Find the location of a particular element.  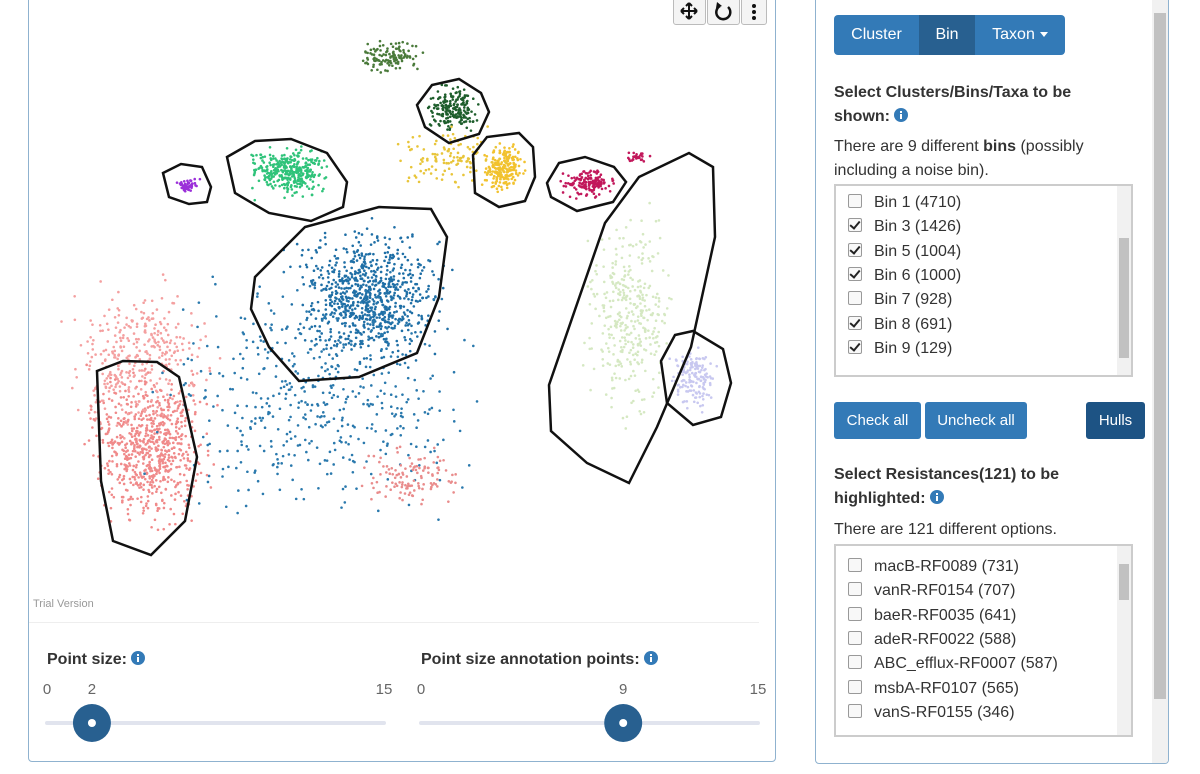

bin-item: Bin 1 (4710) is located at coordinates (904, 203).